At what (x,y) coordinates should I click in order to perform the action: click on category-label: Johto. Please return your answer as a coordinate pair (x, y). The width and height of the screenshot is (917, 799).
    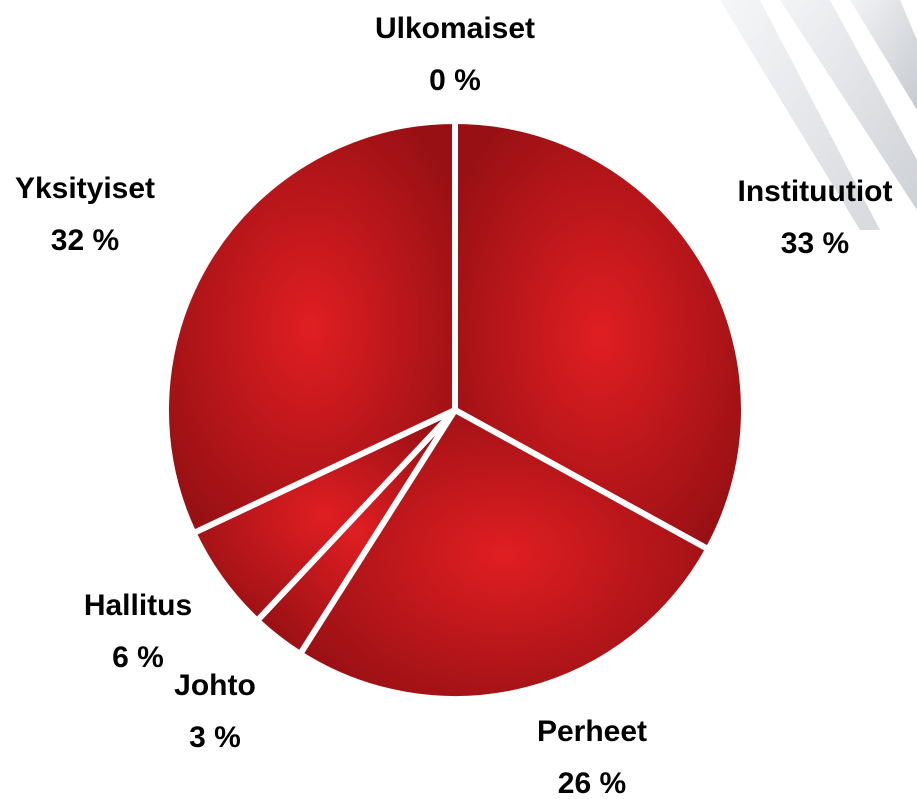
    Looking at the image, I should click on (215, 685).